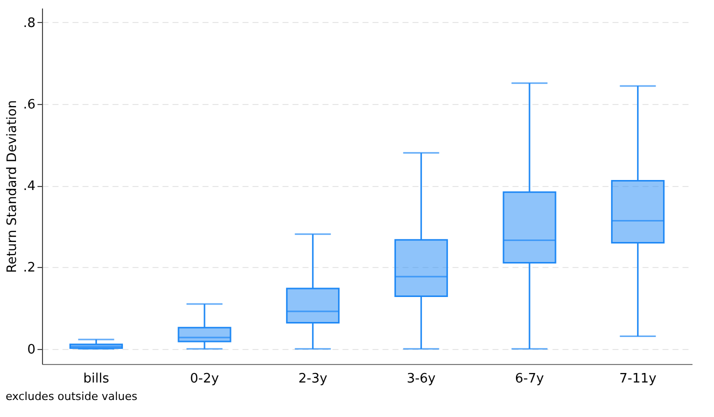 This screenshot has width=714, height=417. Describe the element at coordinates (205, 379) in the screenshot. I see `x-tick-label: 0-2y` at that location.